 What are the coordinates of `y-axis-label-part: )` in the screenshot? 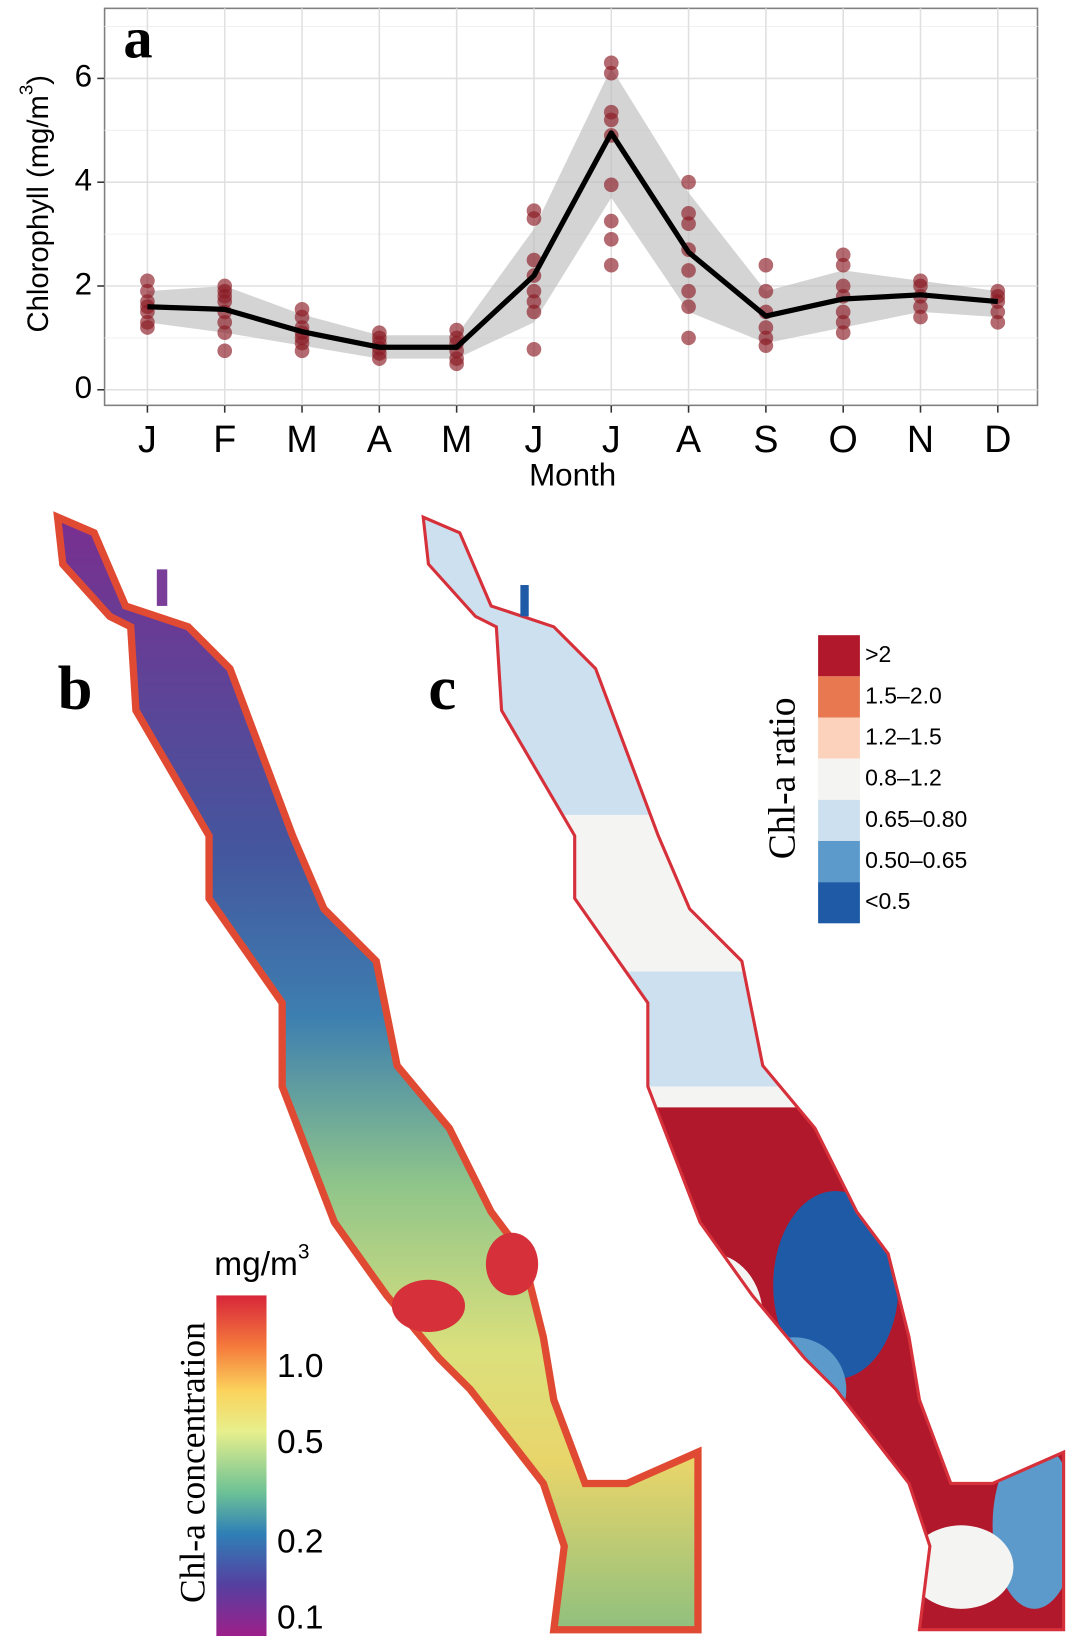 It's located at (39, 80).